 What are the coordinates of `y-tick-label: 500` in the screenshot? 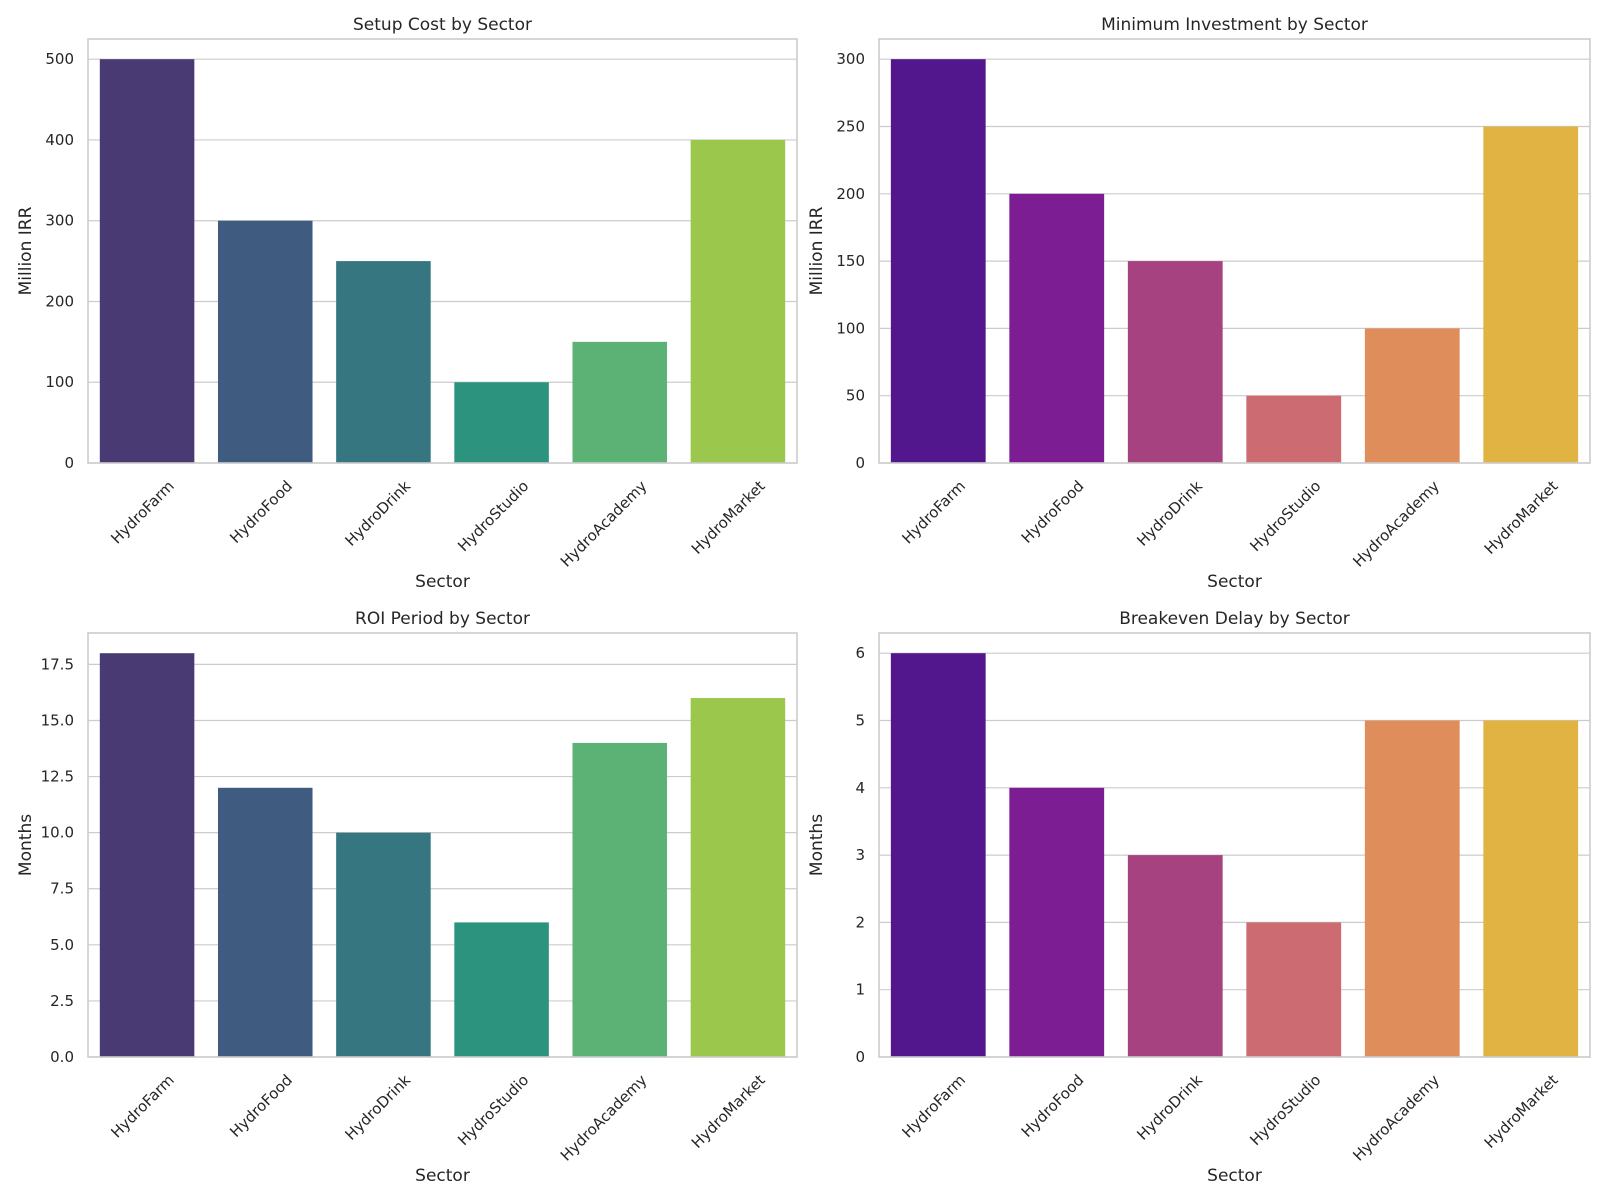 It's located at (59, 59).